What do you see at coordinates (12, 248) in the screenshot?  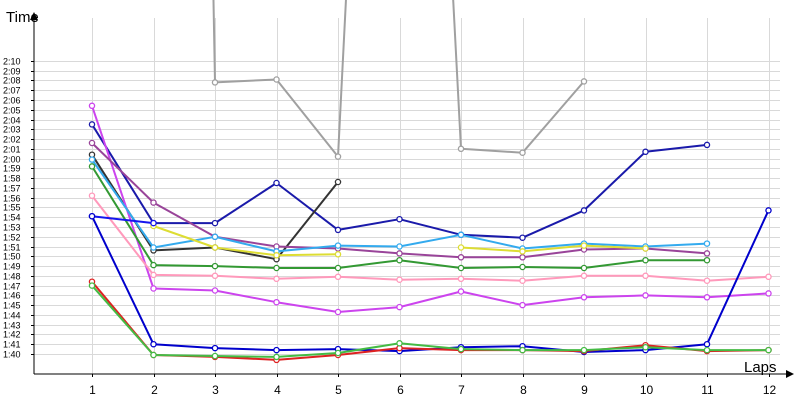 I see `y-tick-label: 1:51` at bounding box center [12, 248].